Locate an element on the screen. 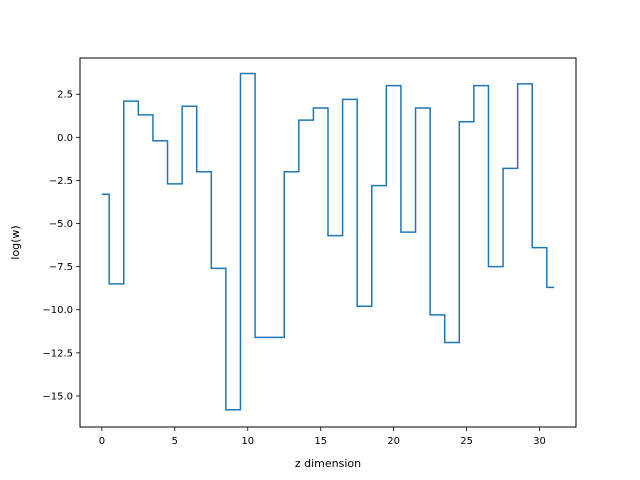  y-tick-label: 2.5 is located at coordinates (65, 95).